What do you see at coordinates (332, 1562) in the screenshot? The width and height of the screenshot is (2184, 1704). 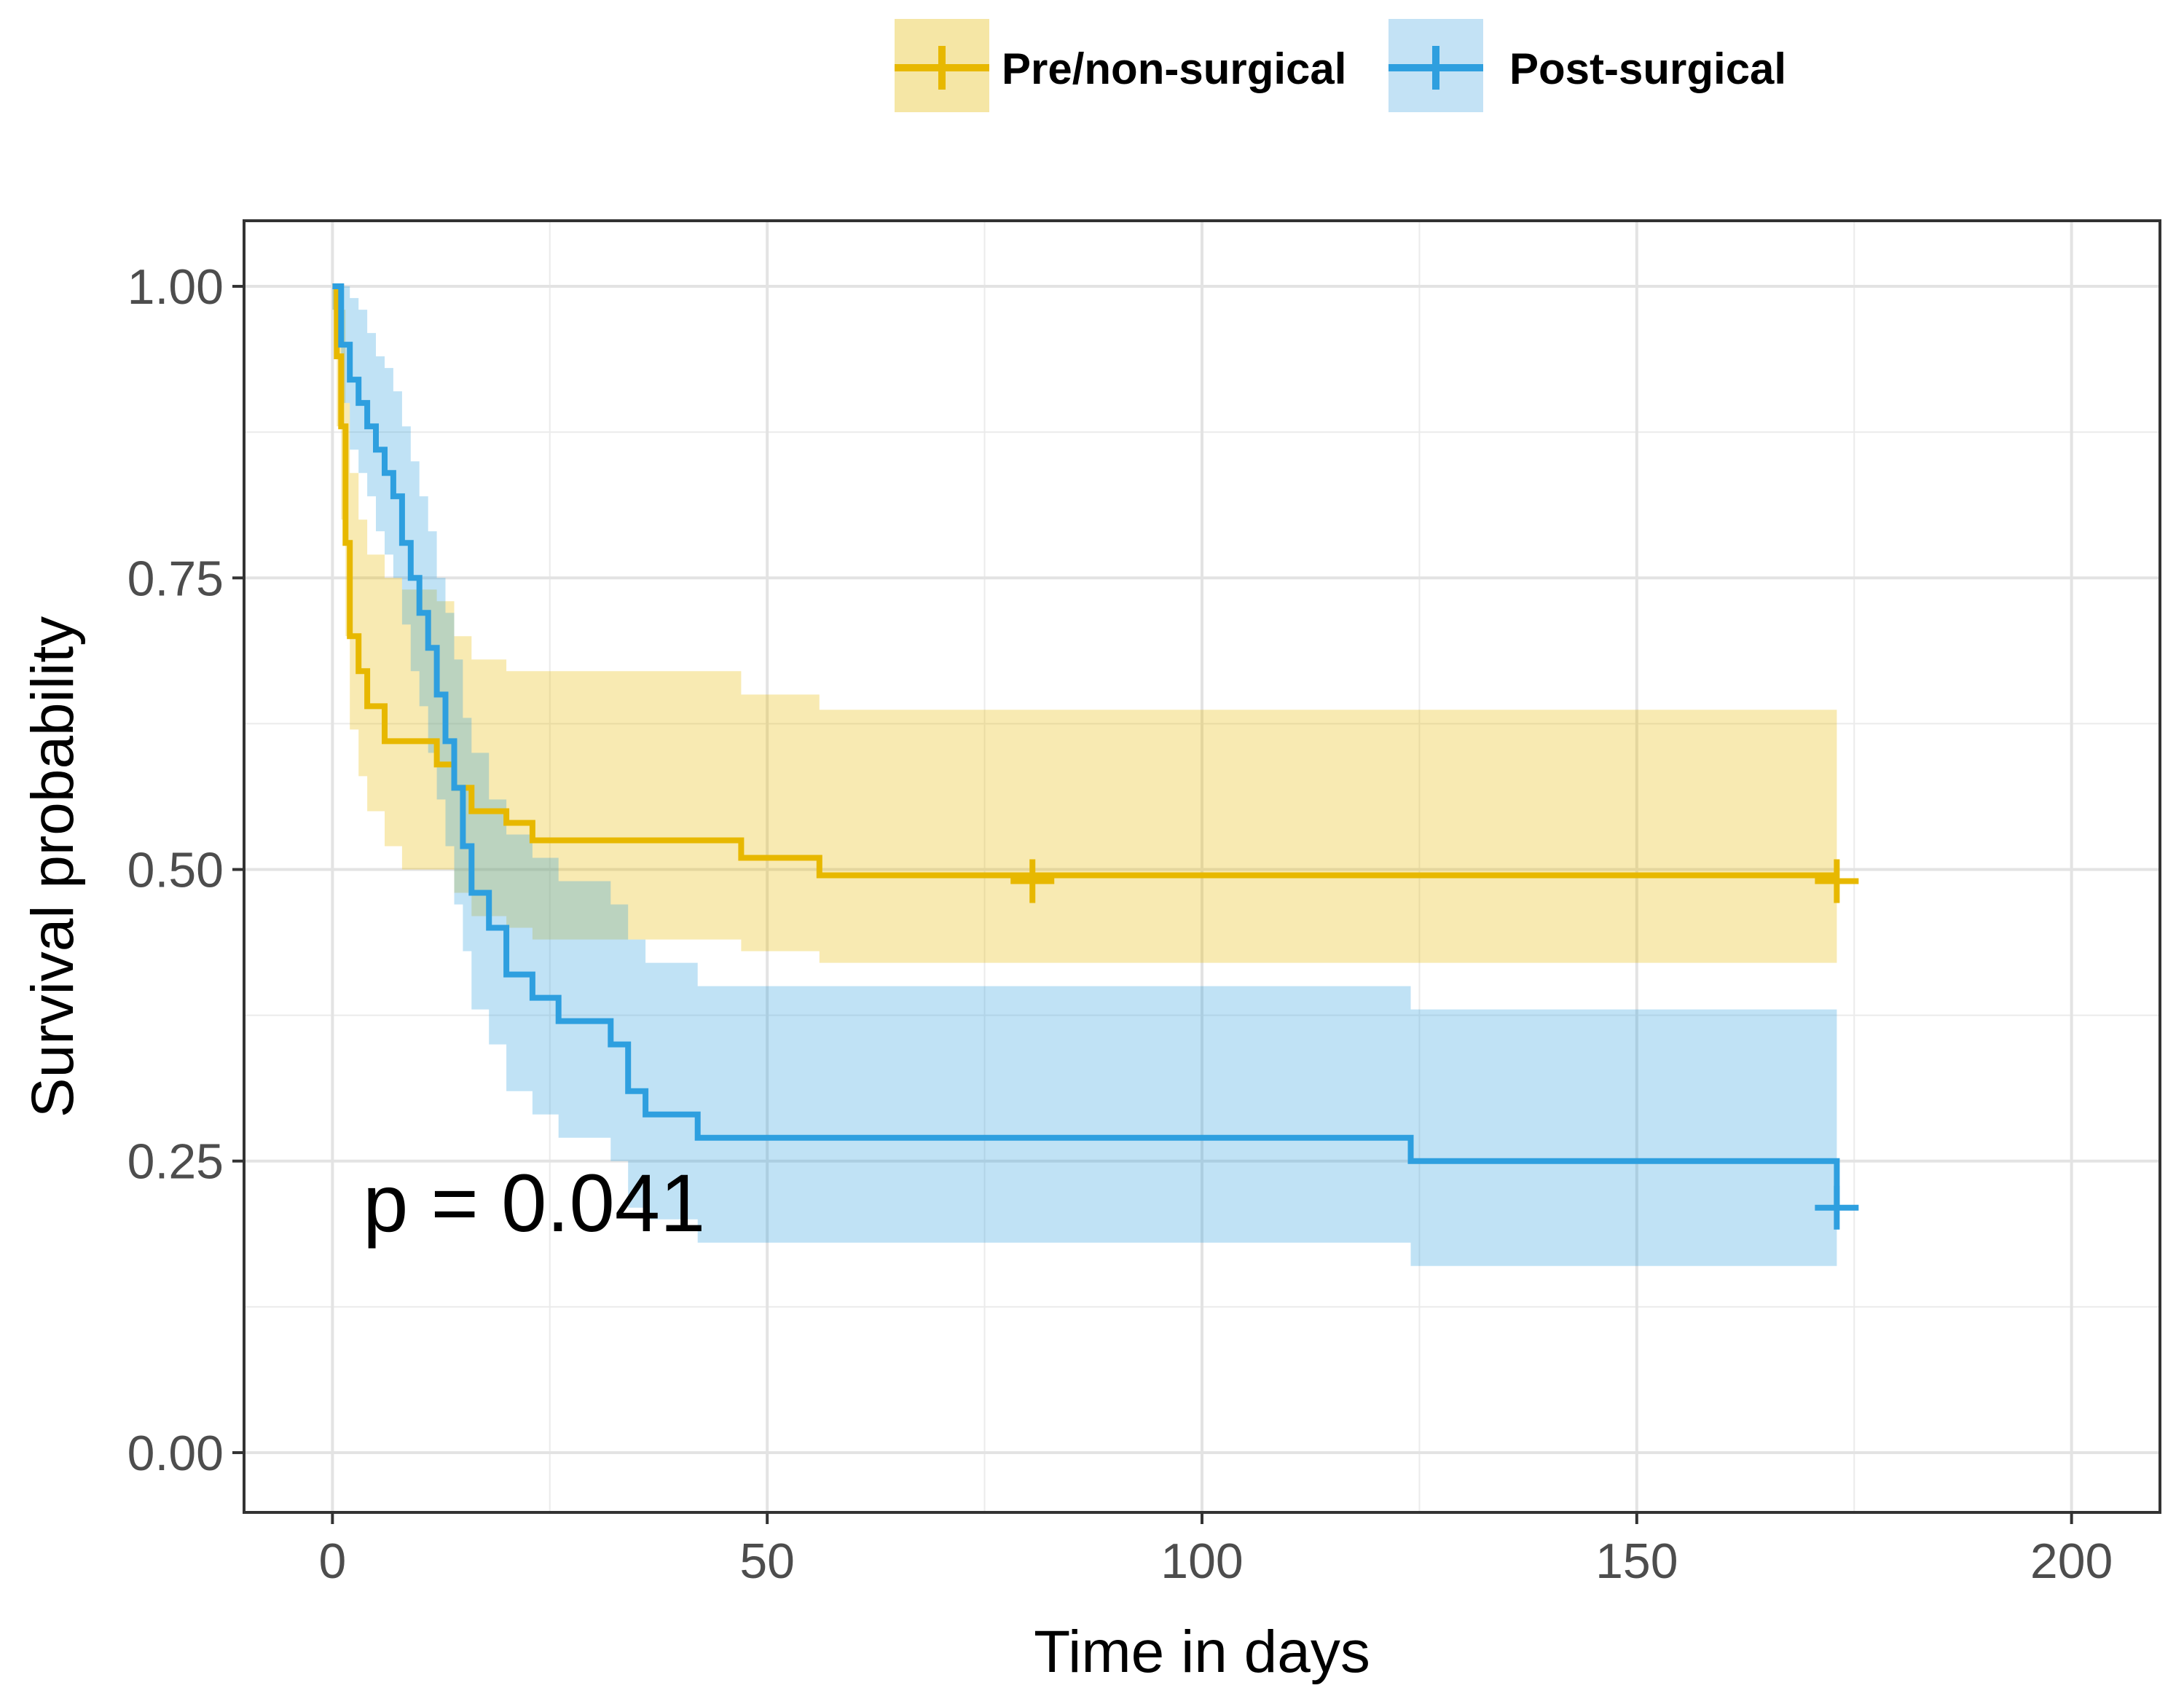 I see `x-tick-label: 0` at bounding box center [332, 1562].